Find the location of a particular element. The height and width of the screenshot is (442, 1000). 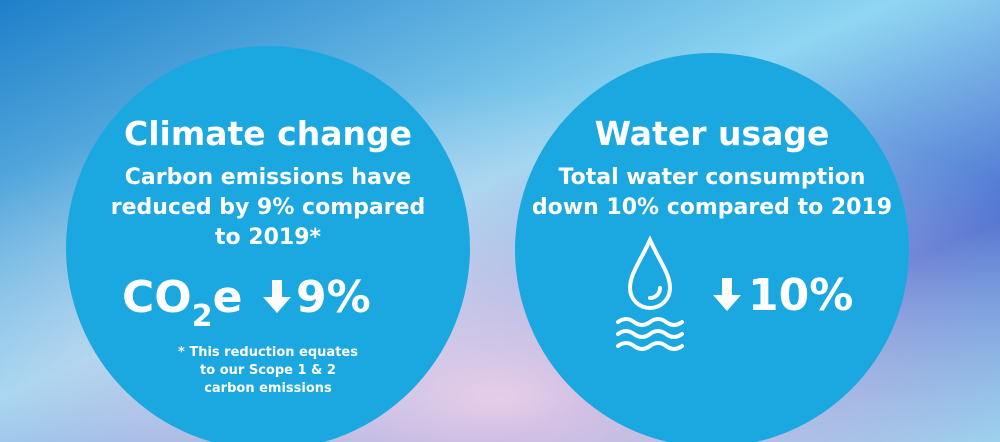

unit-suffix: e is located at coordinates (228, 297).